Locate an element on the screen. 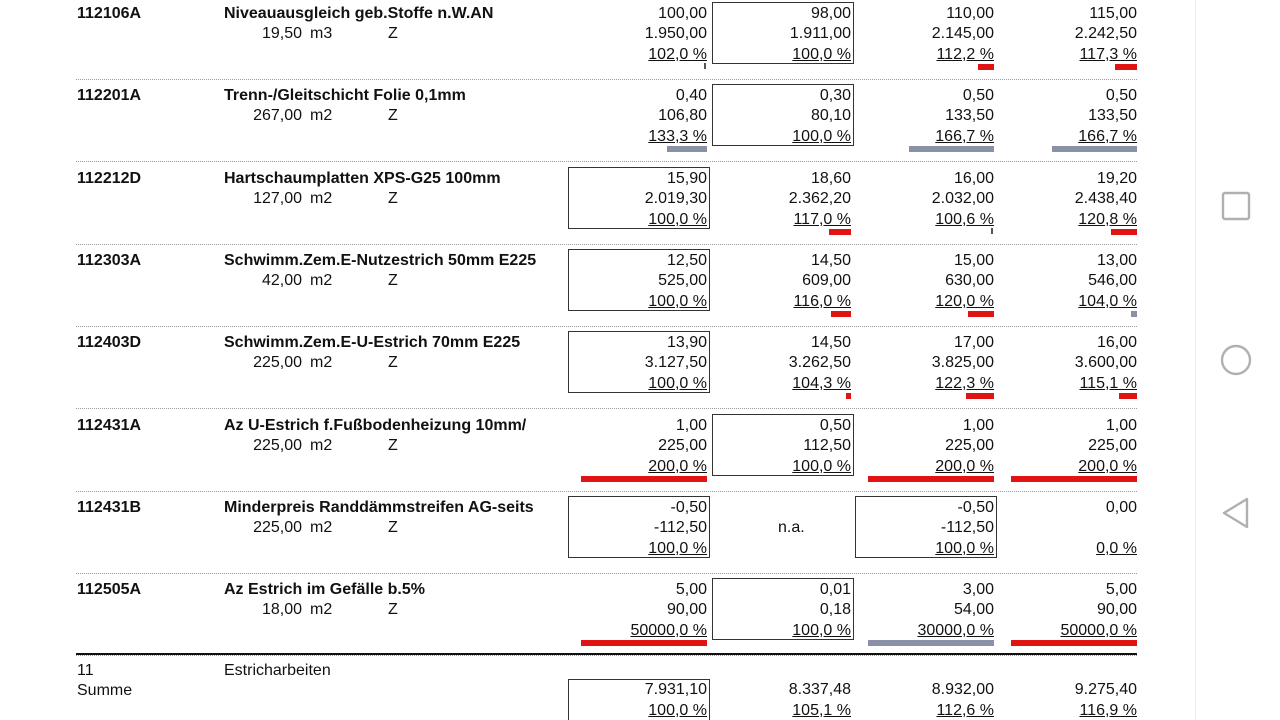  position-description: Hartschaumplatten XPS-G25 100mm is located at coordinates (362, 178).